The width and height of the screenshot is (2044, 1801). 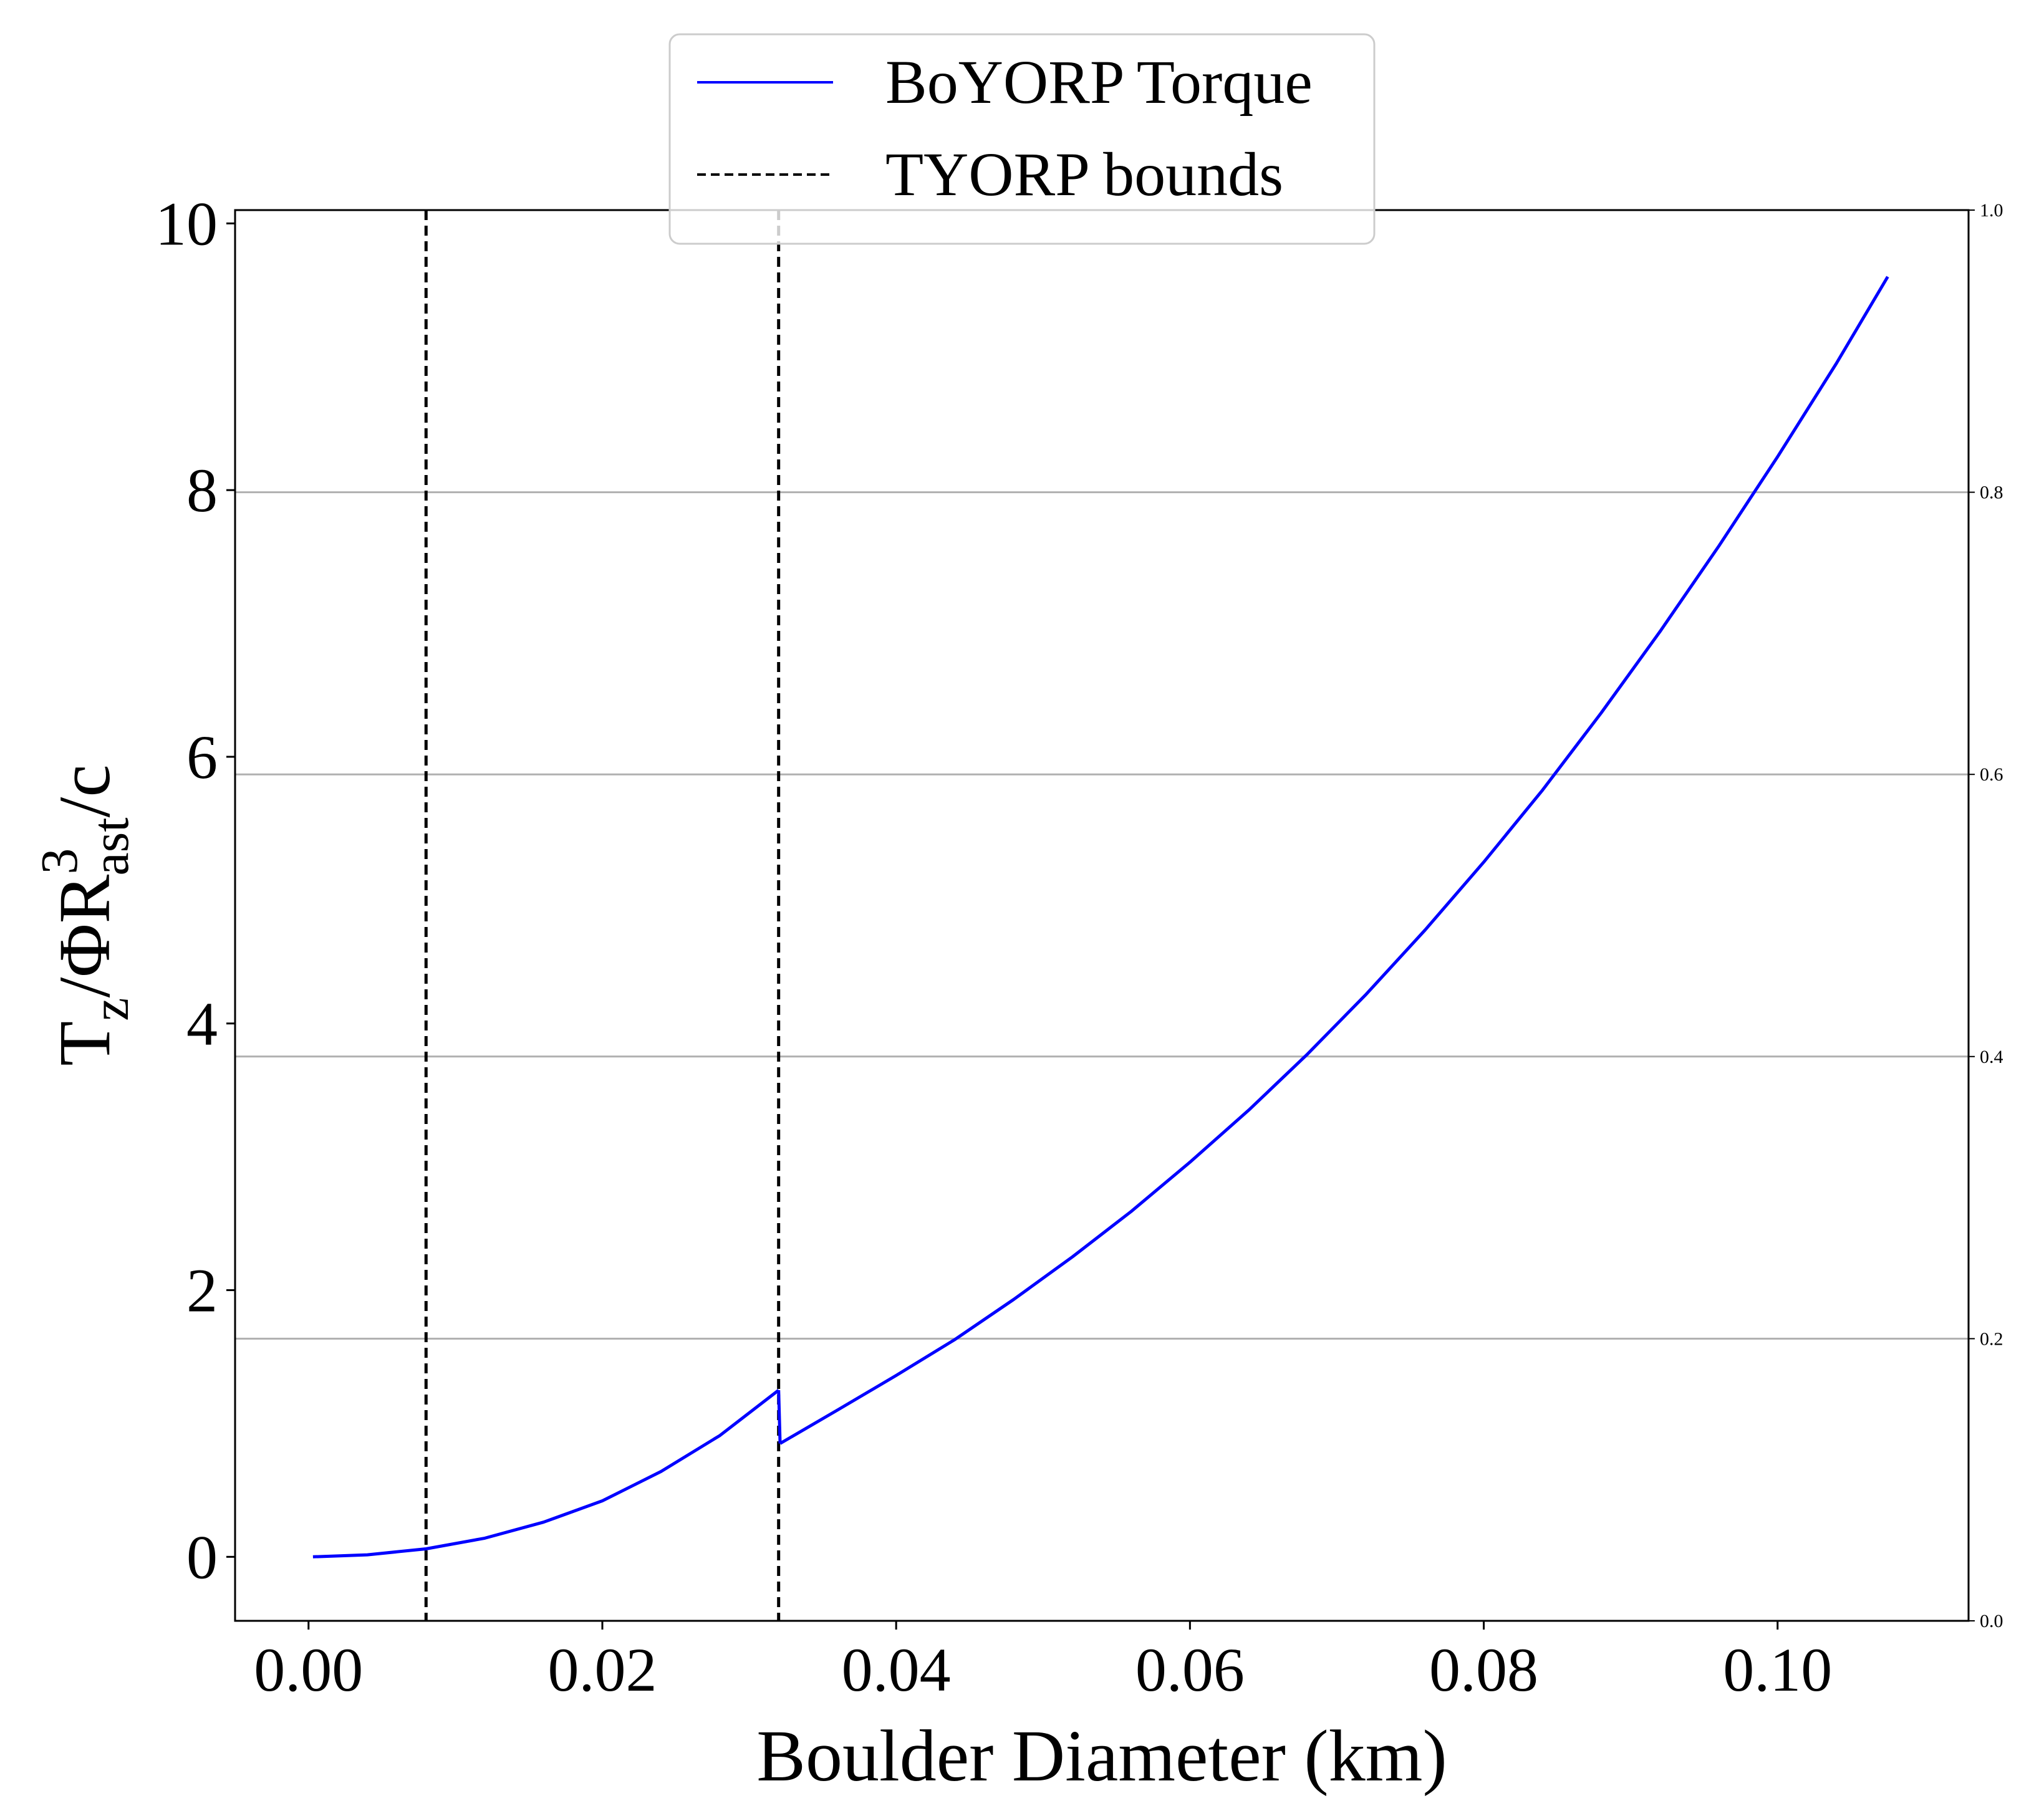 What do you see at coordinates (202, 757) in the screenshot?
I see `y-tick-label-3: 6` at bounding box center [202, 757].